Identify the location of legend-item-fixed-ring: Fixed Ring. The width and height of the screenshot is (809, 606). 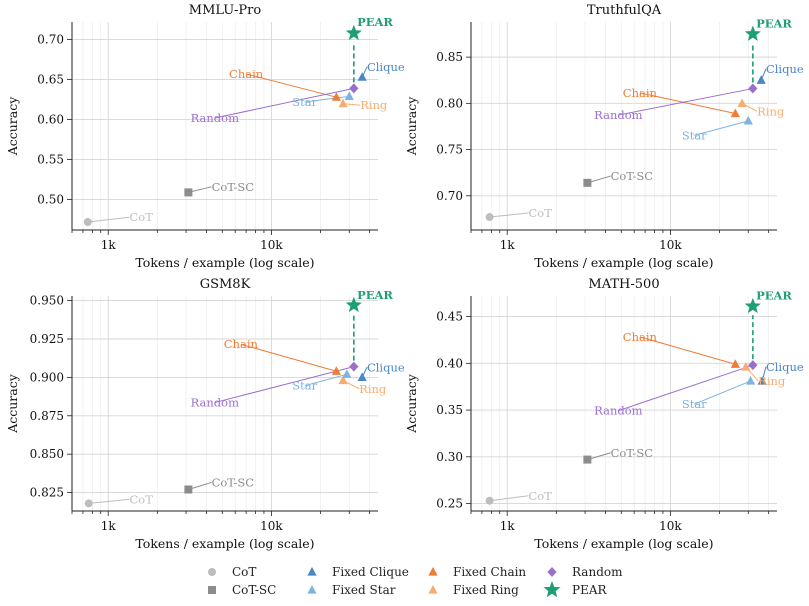
(473, 590).